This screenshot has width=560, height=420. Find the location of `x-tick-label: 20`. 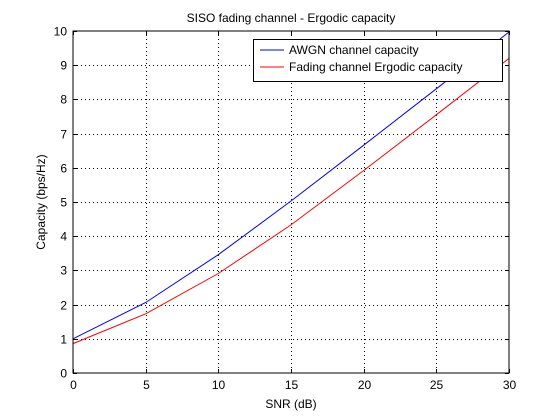

x-tick-label: 20 is located at coordinates (365, 385).